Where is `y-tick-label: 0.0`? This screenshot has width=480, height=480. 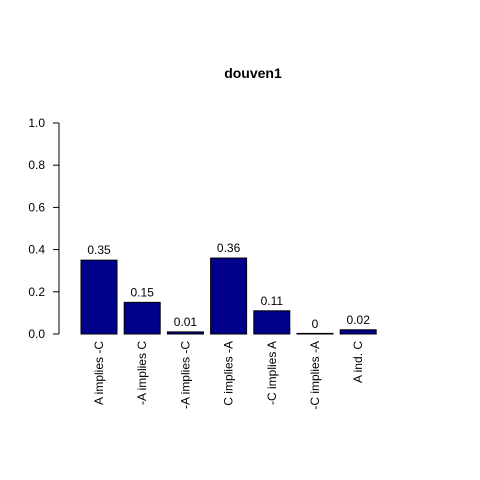
y-tick-label: 0.0 is located at coordinates (36, 334).